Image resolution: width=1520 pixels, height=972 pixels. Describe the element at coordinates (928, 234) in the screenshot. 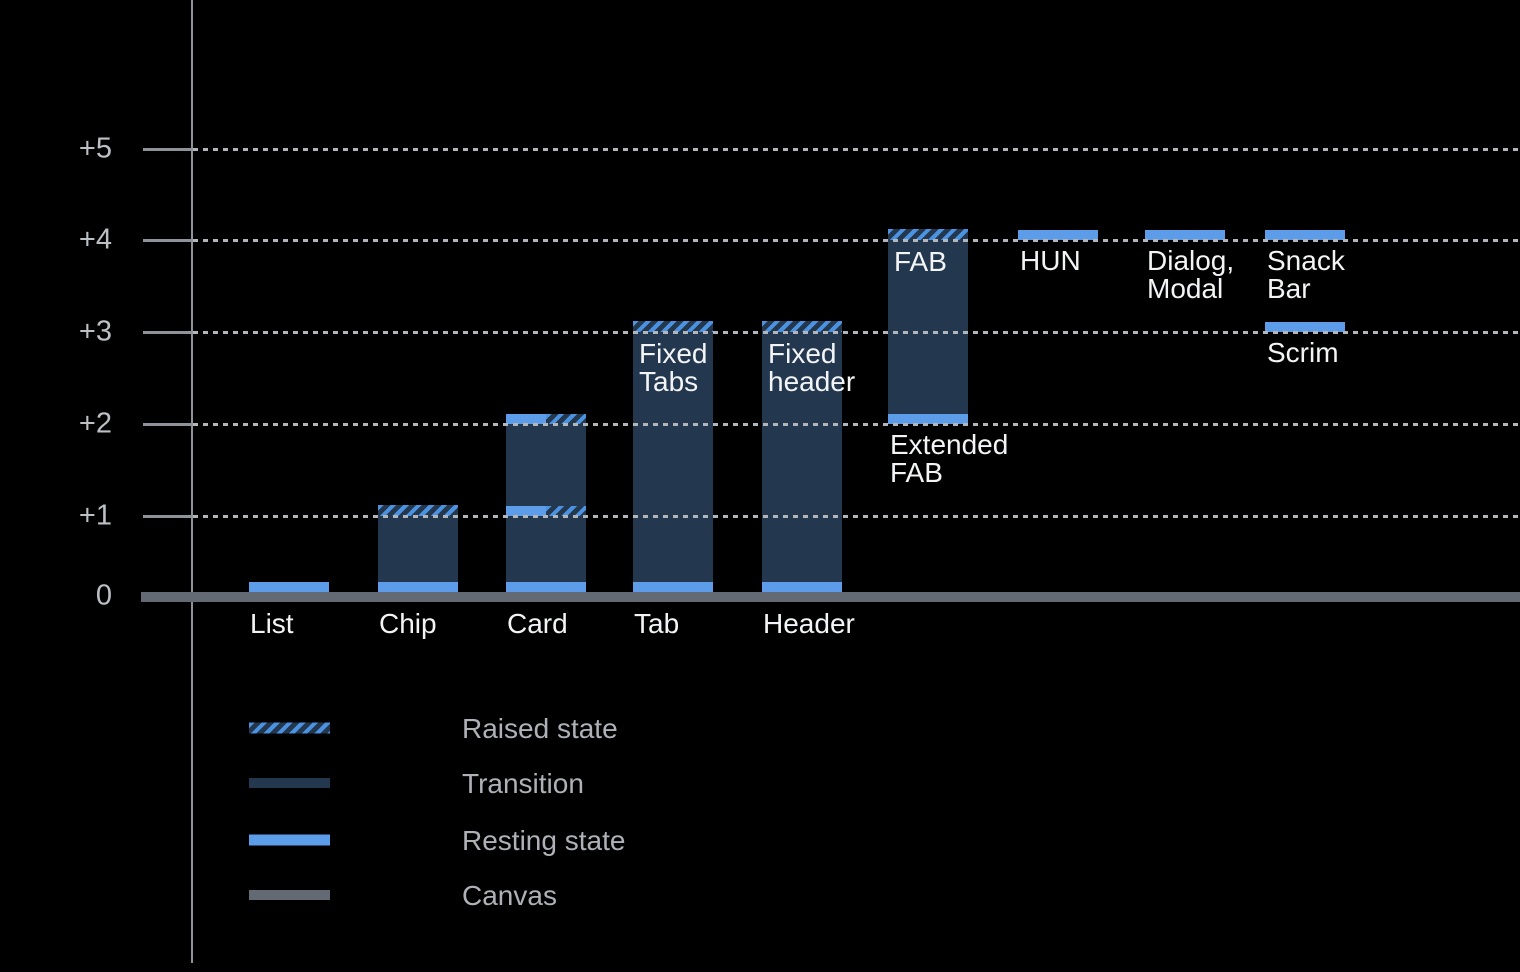

I see `bar-extended-fab-raised-state` at that location.